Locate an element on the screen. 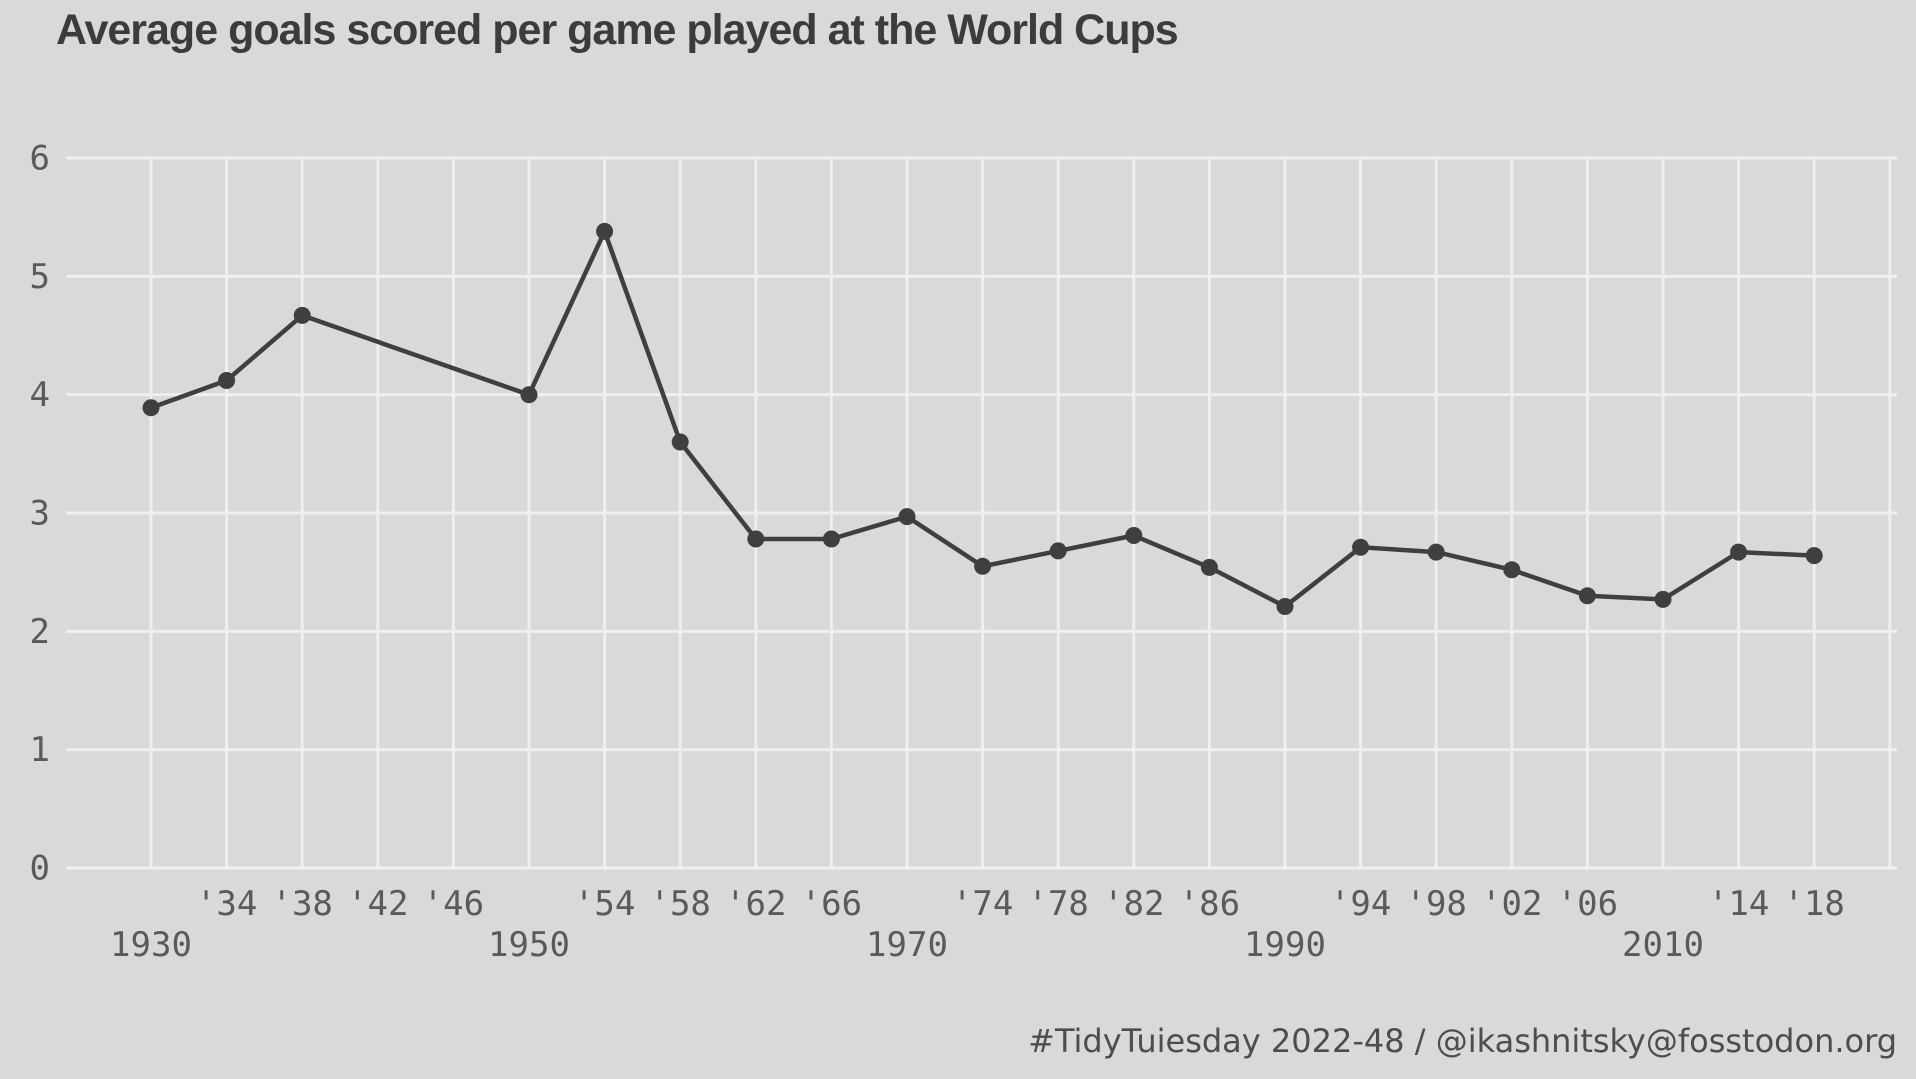  x-axis-tick-label-major: 1970 is located at coordinates (907, 945).